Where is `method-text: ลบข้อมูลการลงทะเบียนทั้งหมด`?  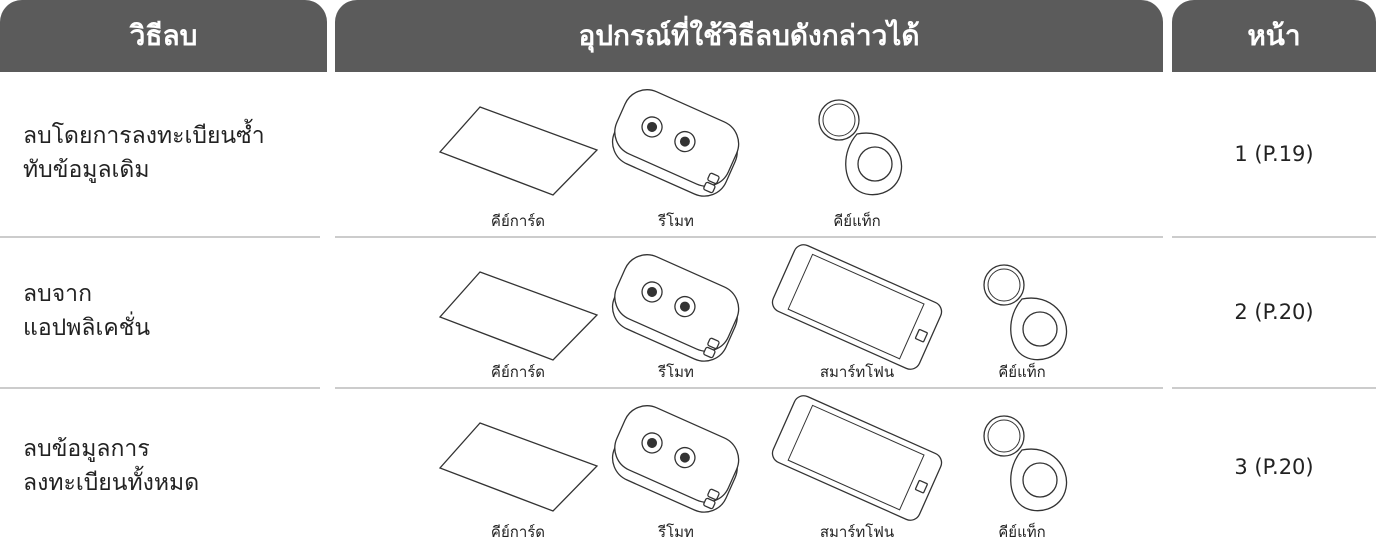 method-text: ลบข้อมูลการลงทะเบียนทั้งหมด is located at coordinates (111, 466).